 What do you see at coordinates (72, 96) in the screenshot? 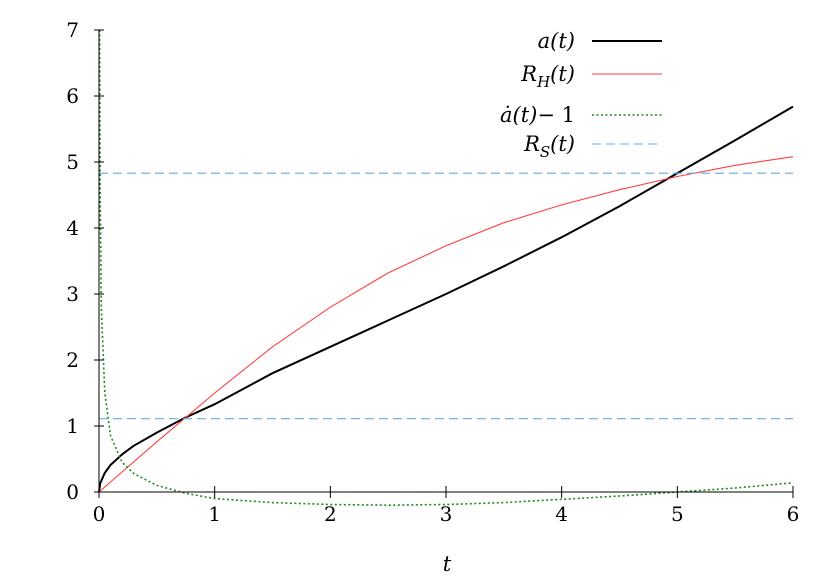
I see `y-tick-label-6: 6` at bounding box center [72, 96].